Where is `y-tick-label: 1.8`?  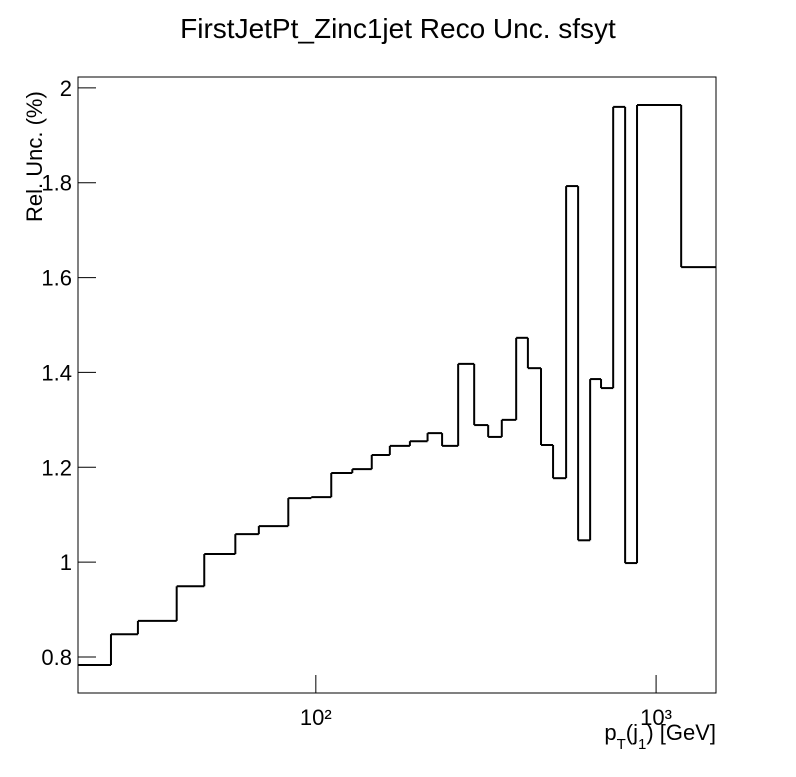 y-tick-label: 1.8 is located at coordinates (56, 183).